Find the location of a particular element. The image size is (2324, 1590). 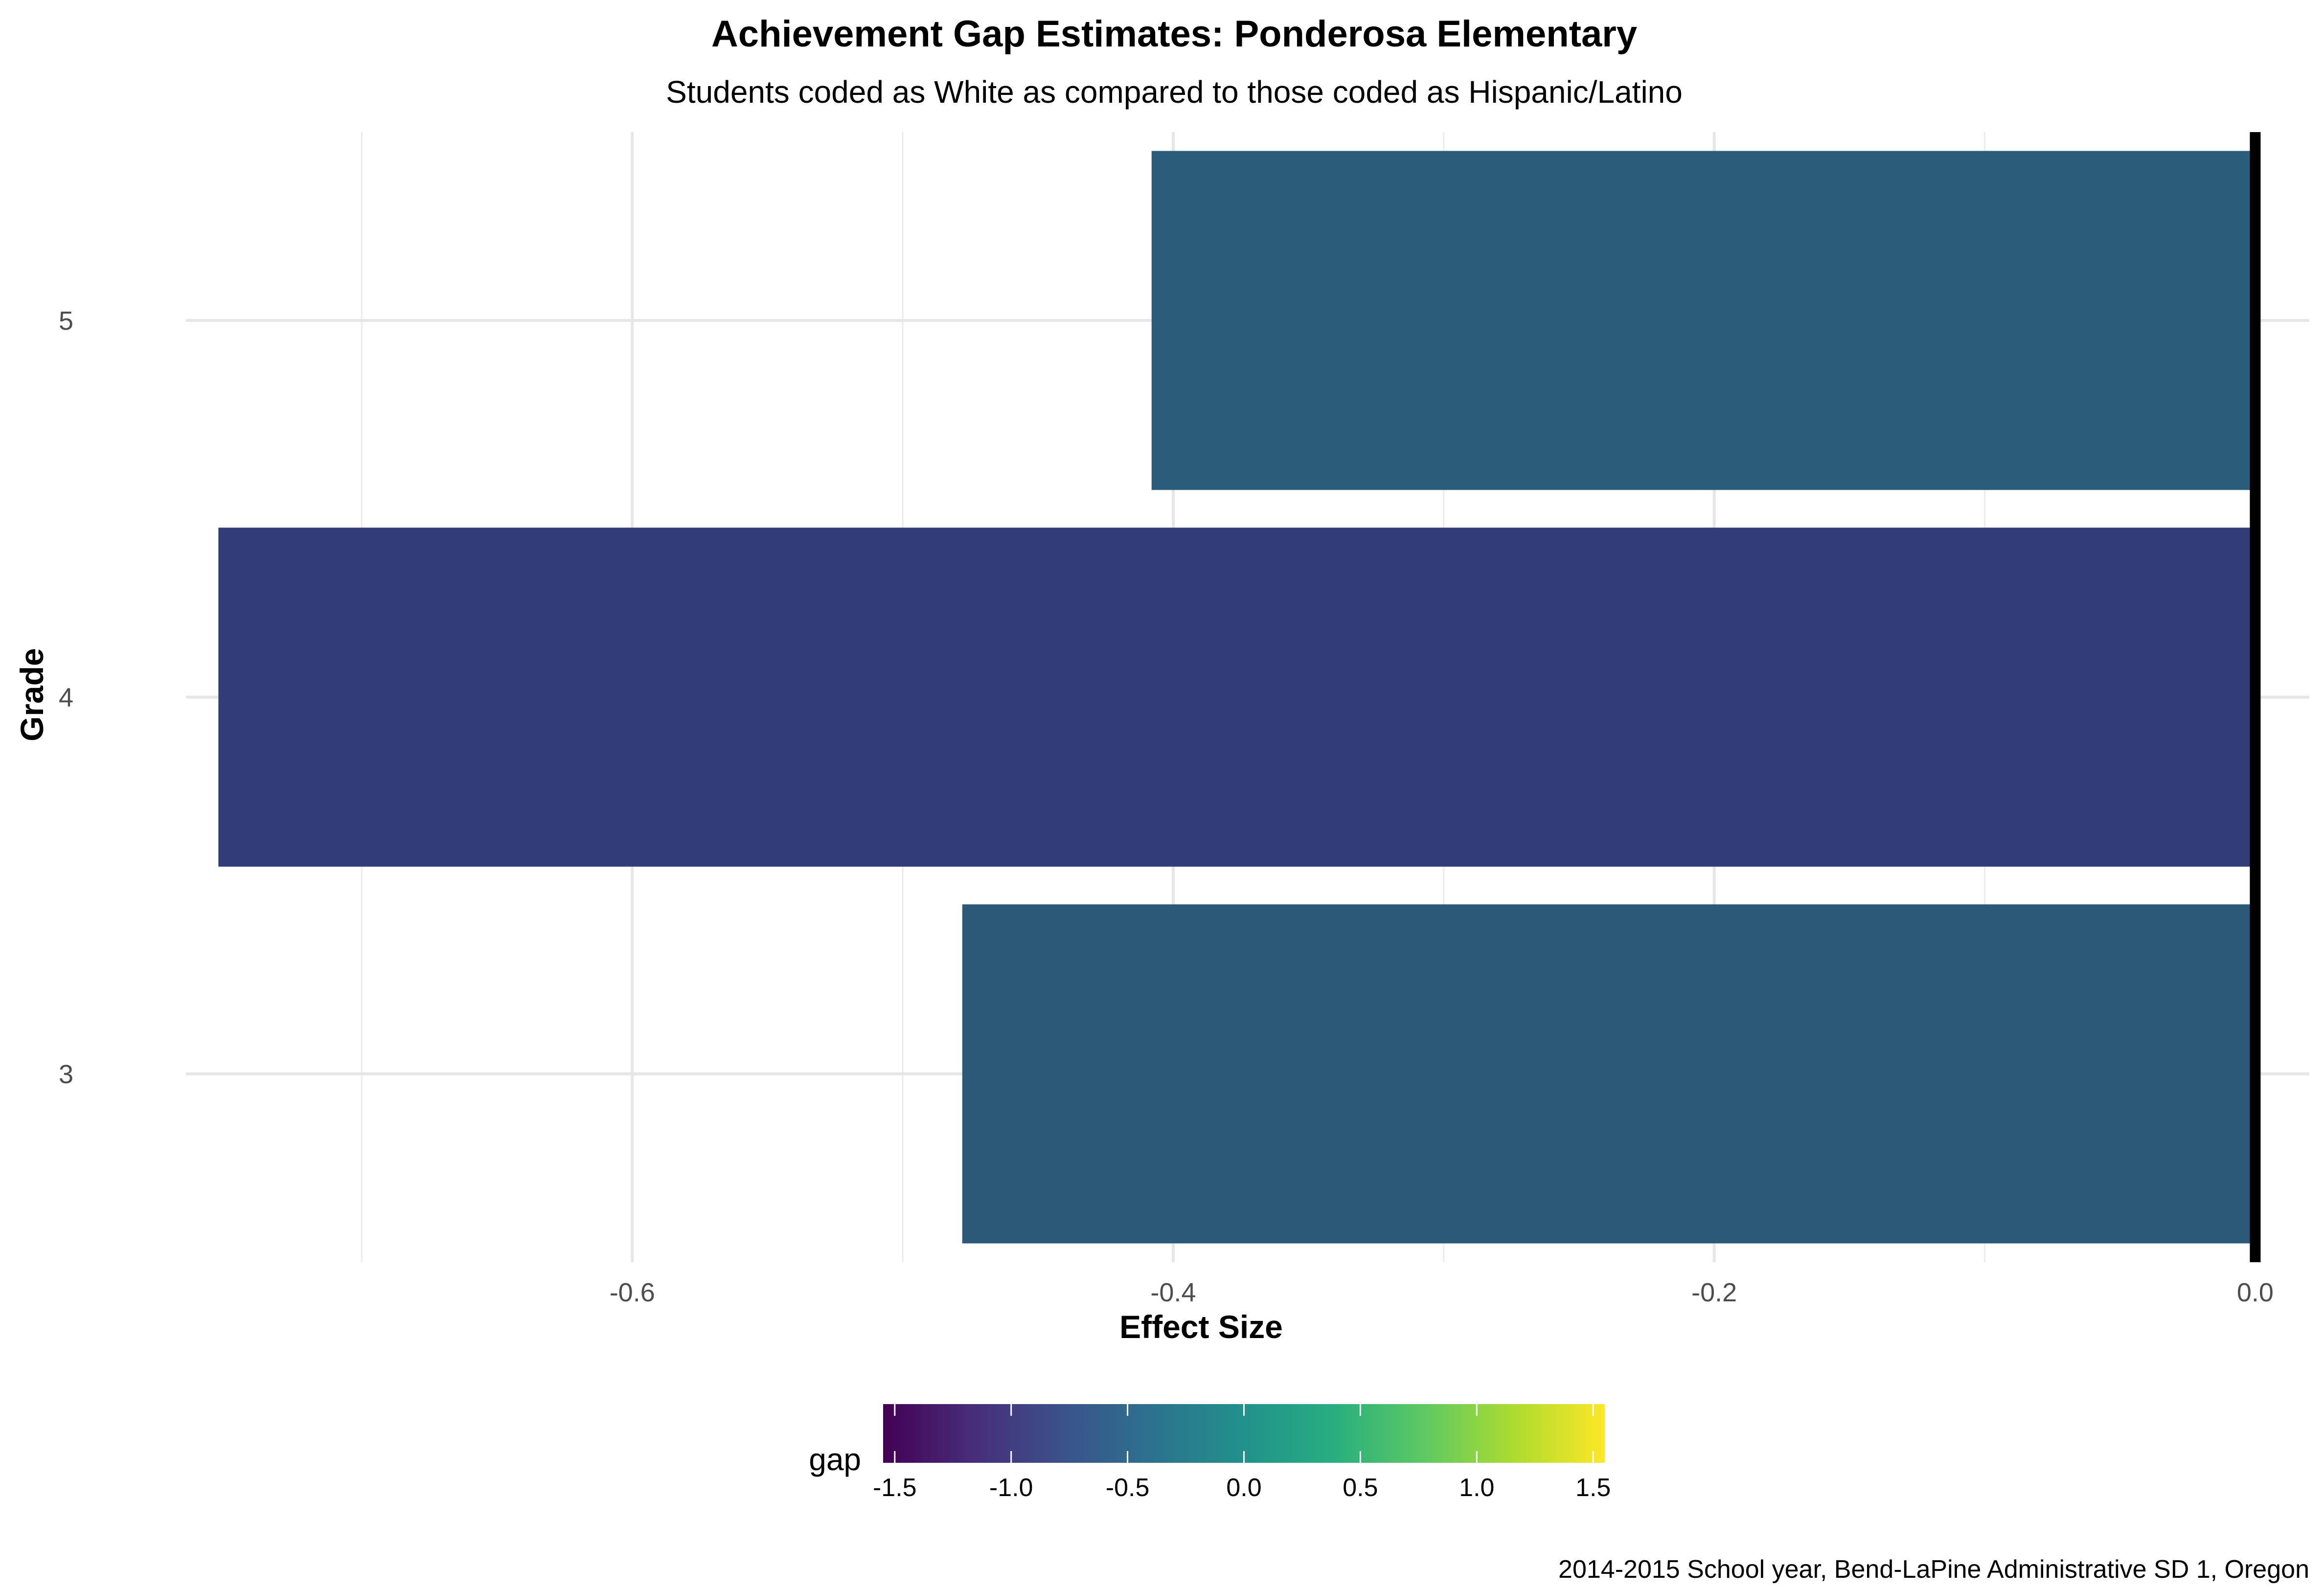

legend-tick-label: 0.5 is located at coordinates (1360, 1488).